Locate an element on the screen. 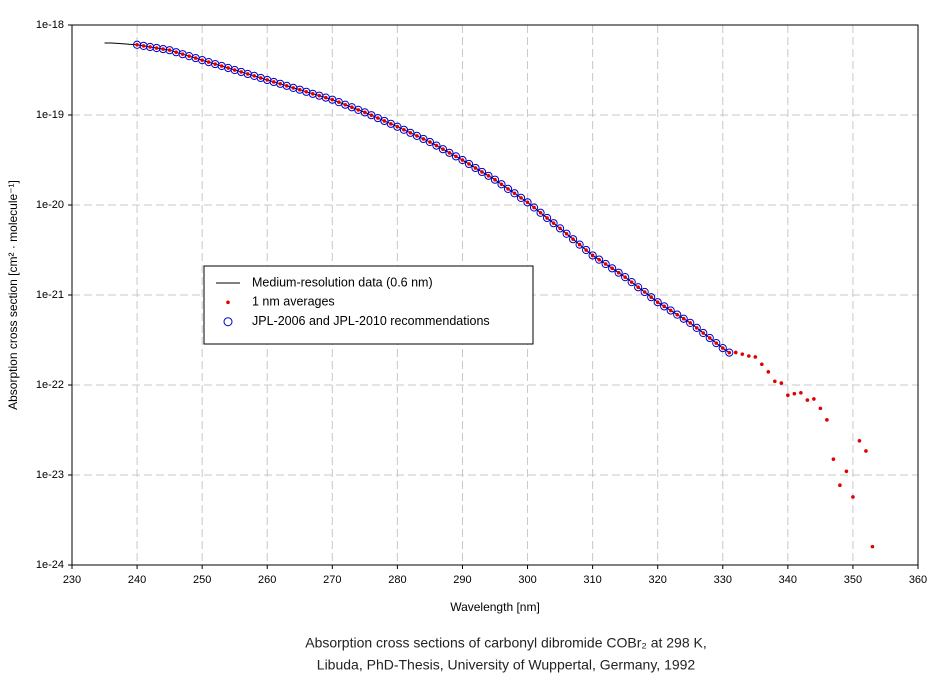 The height and width of the screenshot is (680, 944). x-tick-label: 270 is located at coordinates (332, 580).